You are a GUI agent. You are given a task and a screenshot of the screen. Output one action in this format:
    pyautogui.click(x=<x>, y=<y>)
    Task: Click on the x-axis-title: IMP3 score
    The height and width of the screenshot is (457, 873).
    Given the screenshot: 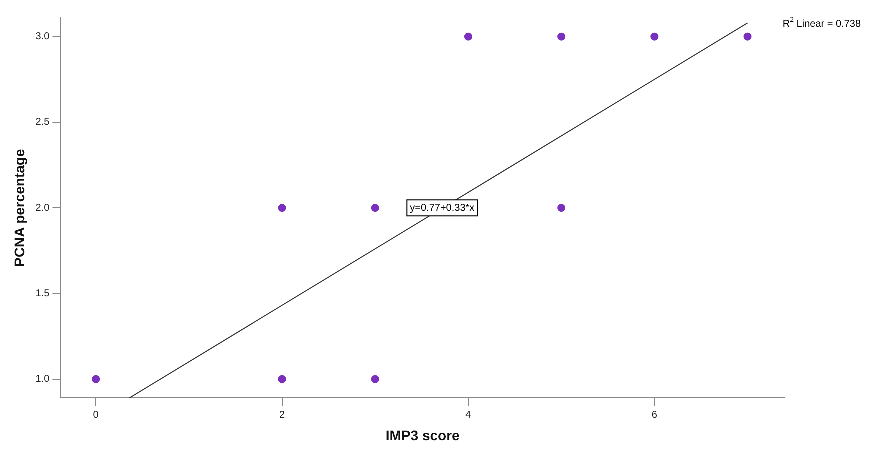 What is the action you would take?
    pyautogui.click(x=423, y=435)
    